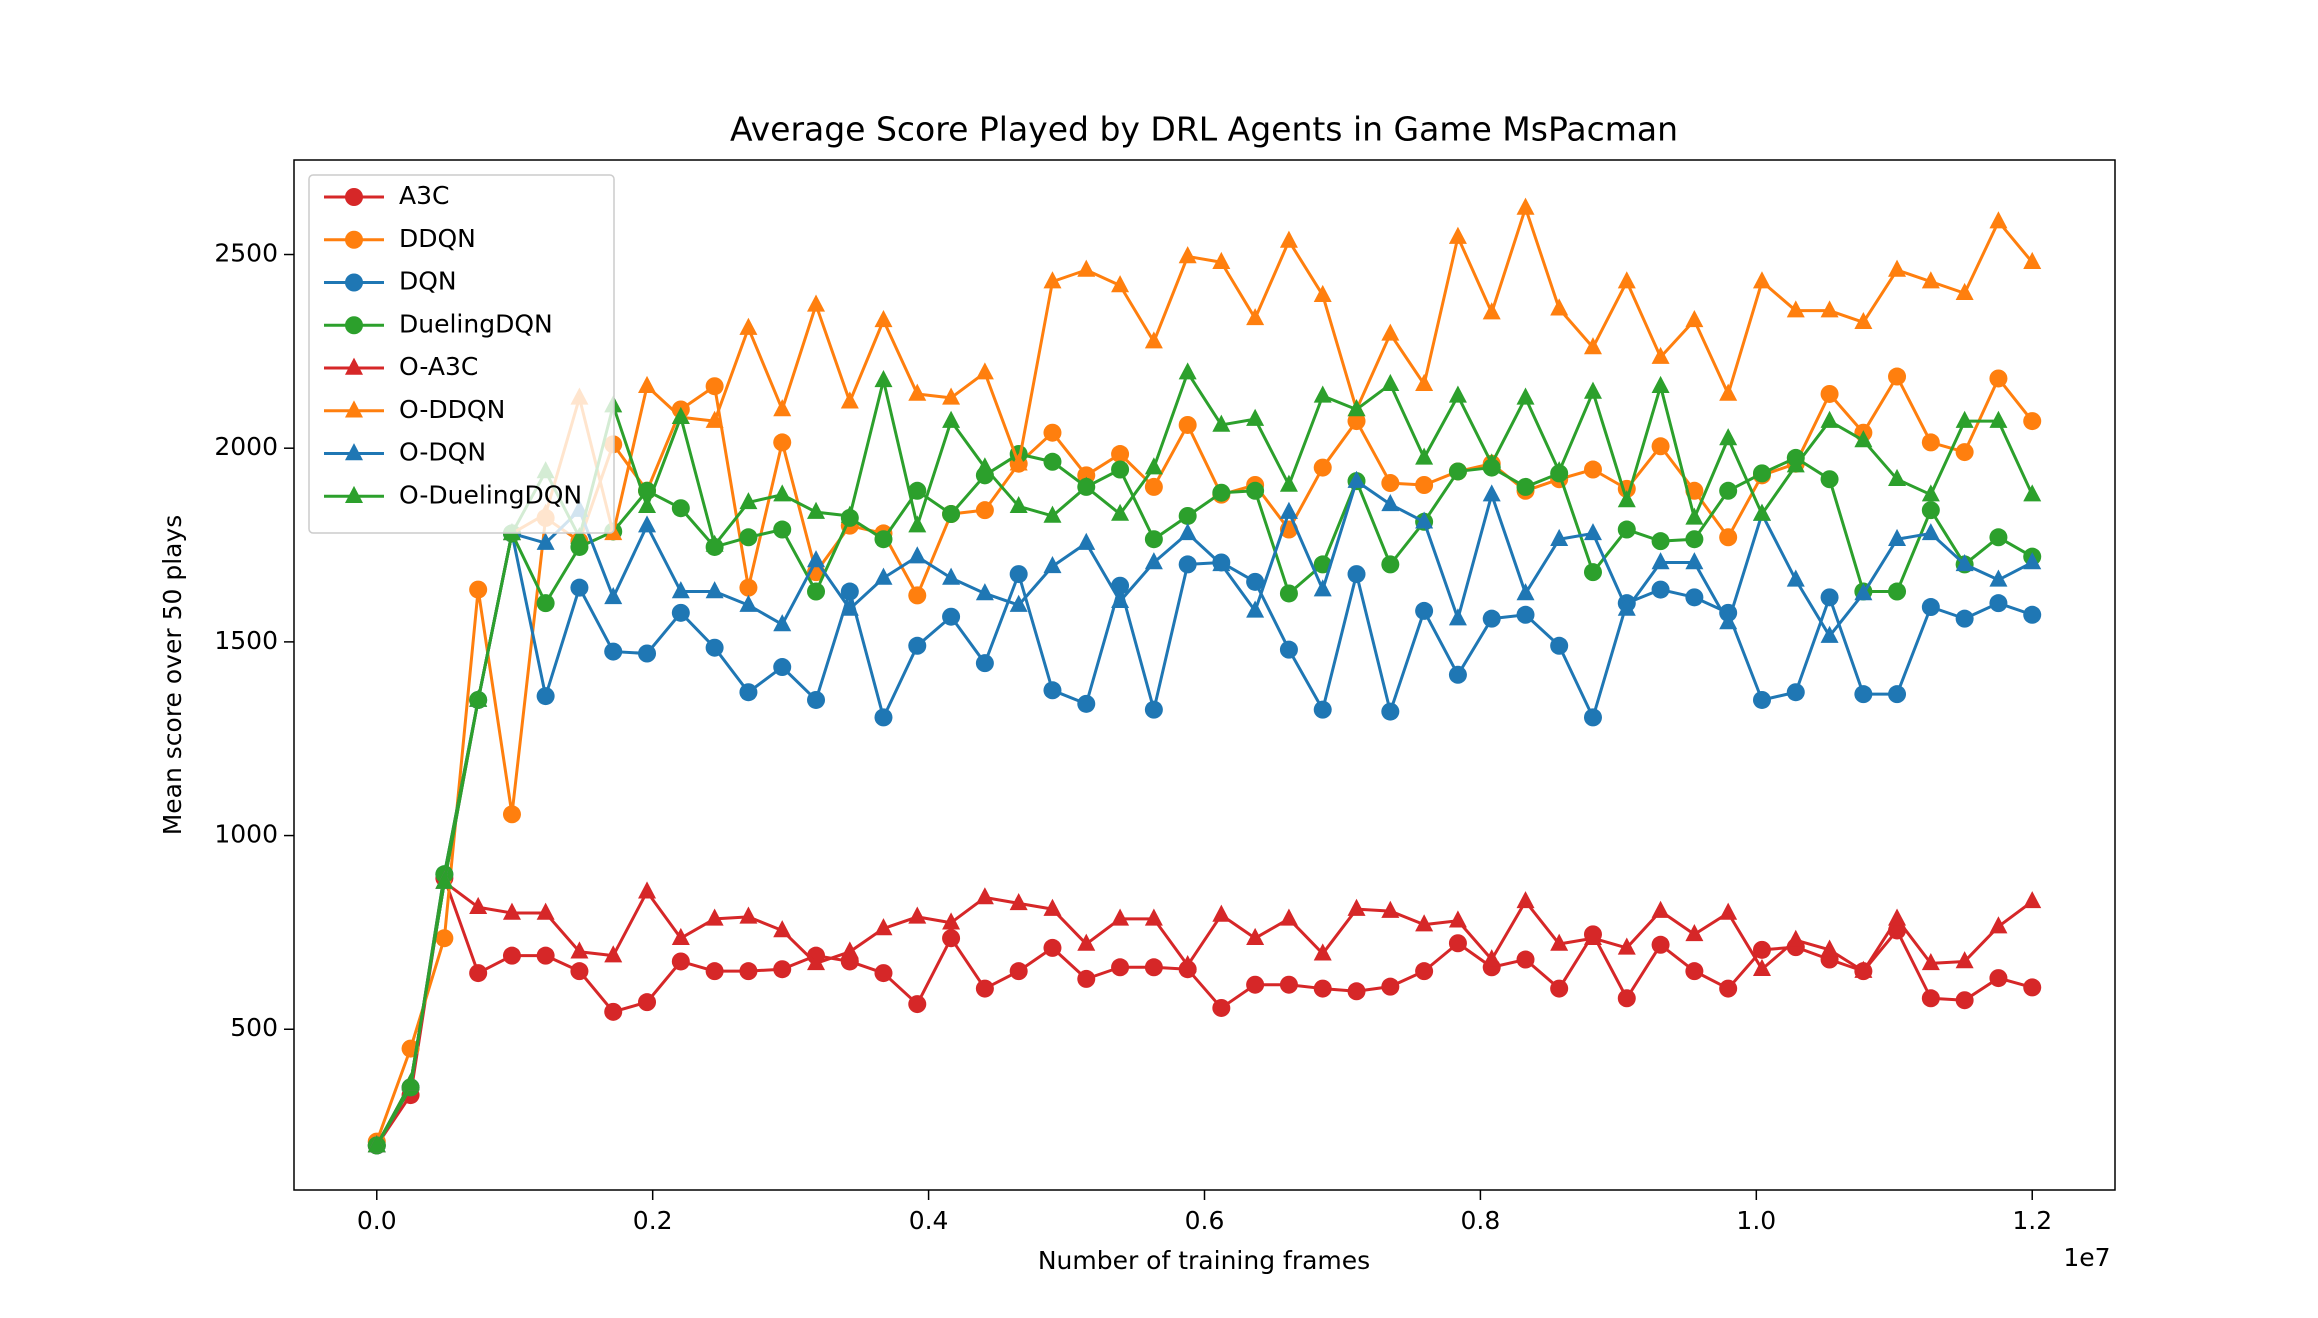 This screenshot has height=1318, width=2318. I want to click on x-tick-label: 0.0, so click(377, 1220).